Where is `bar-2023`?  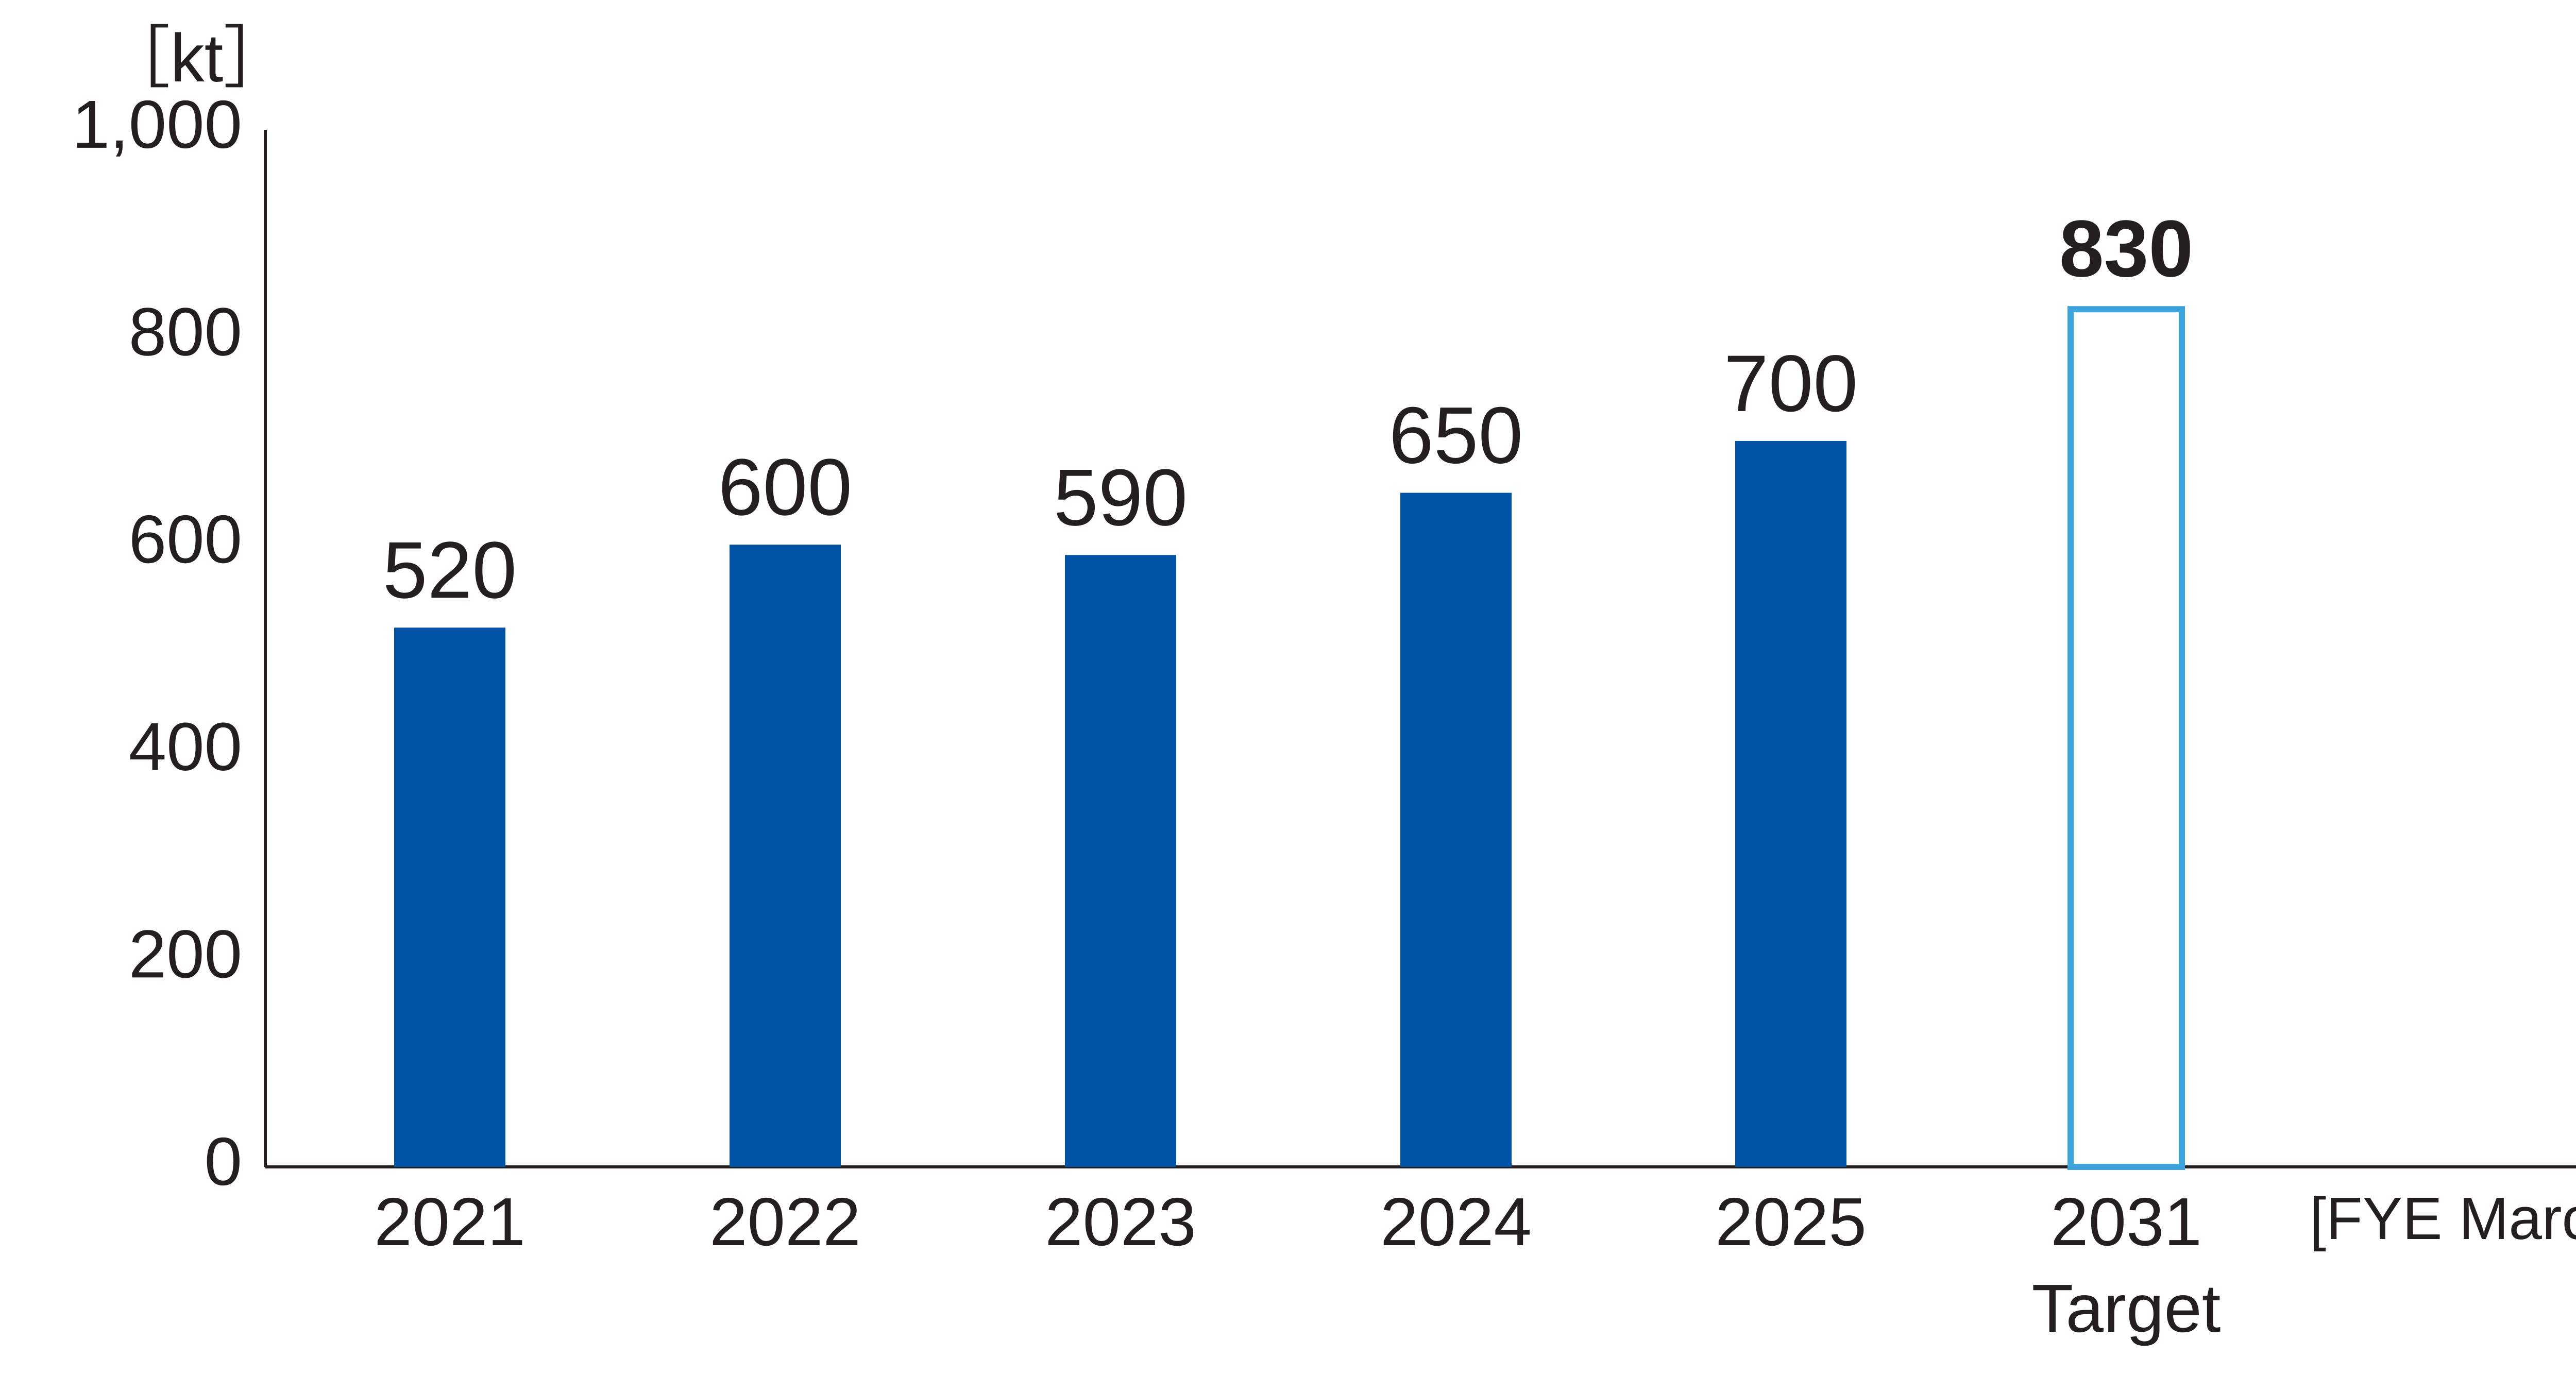 bar-2023 is located at coordinates (1120, 861).